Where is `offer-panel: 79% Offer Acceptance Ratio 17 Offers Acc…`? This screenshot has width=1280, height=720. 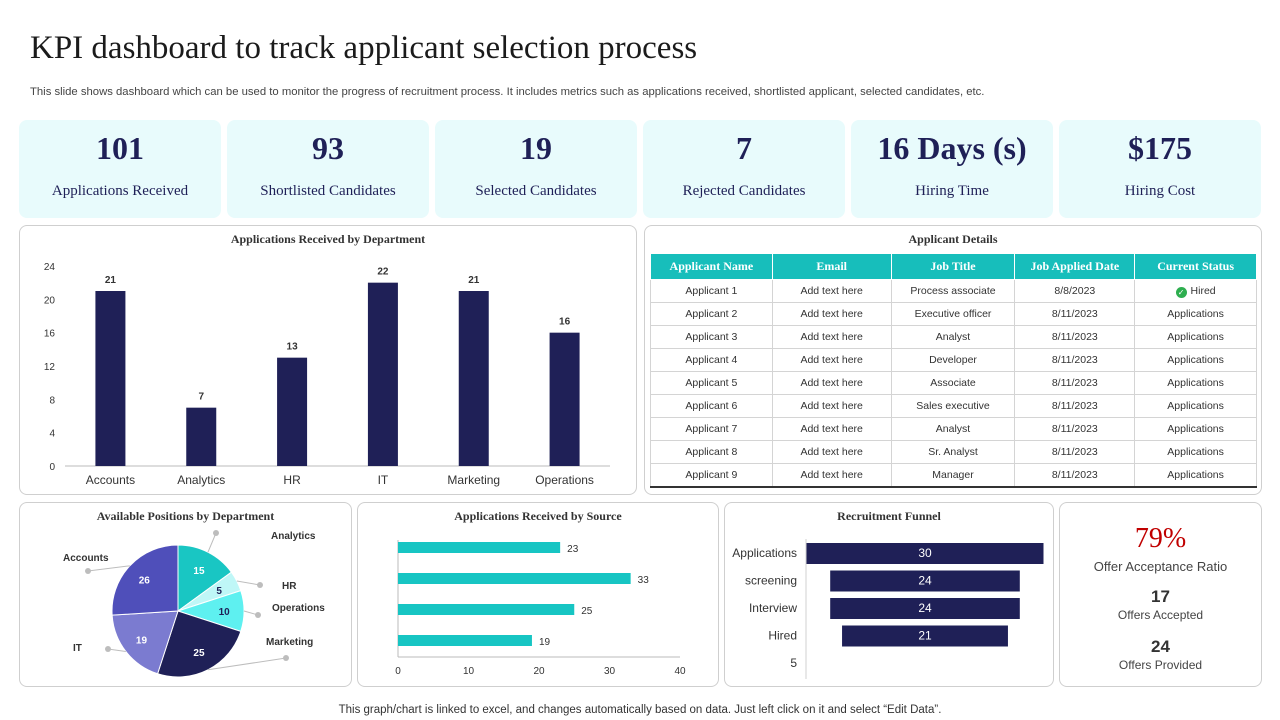 offer-panel: 79% Offer Acceptance Ratio 17 Offers Acc… is located at coordinates (1160, 594).